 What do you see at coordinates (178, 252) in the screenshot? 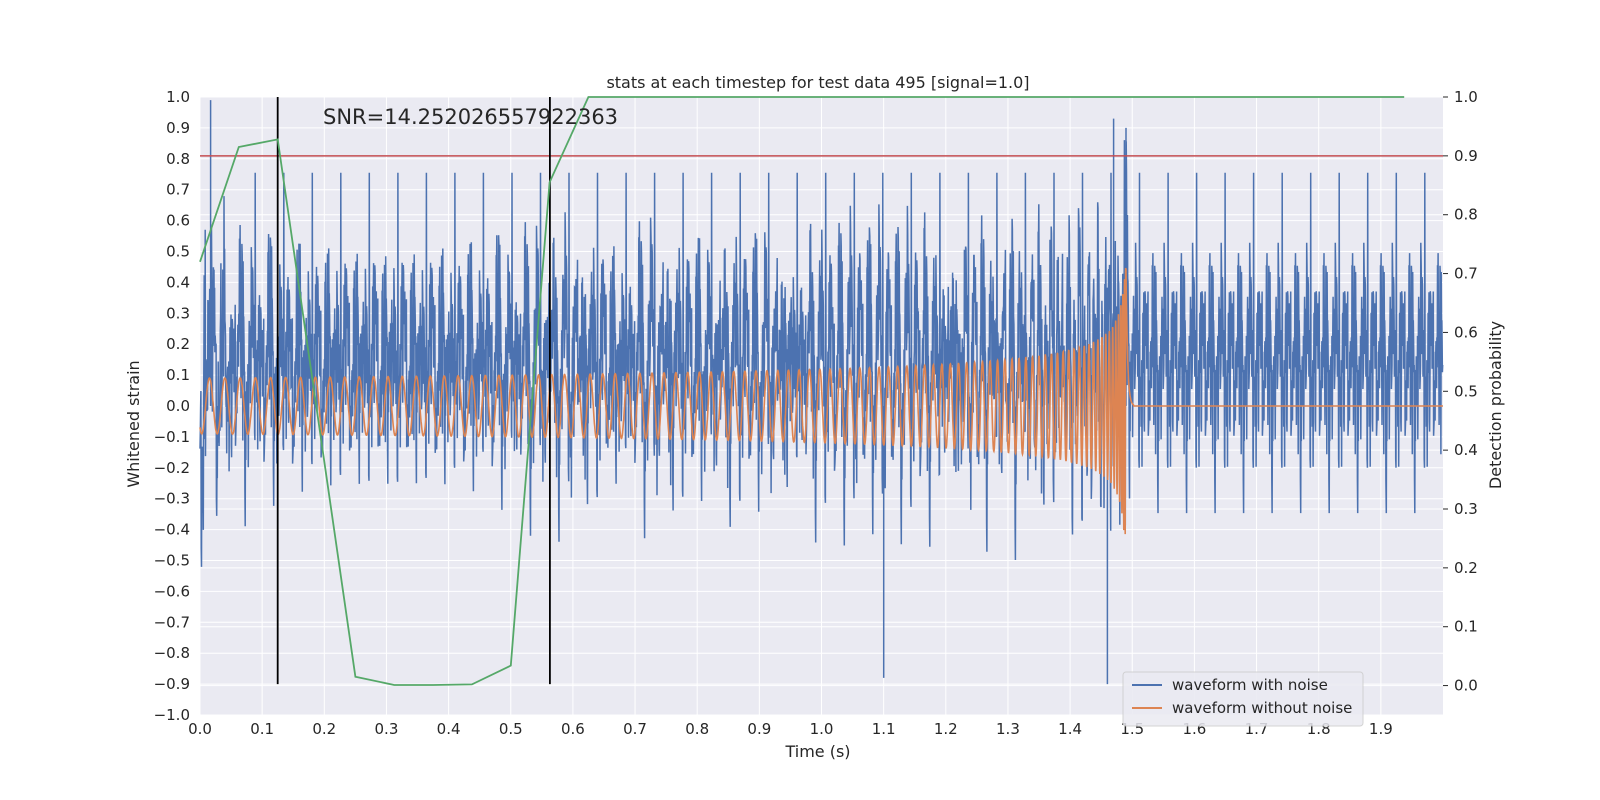
I see `y-tick-label-left: 0.5` at bounding box center [178, 252].